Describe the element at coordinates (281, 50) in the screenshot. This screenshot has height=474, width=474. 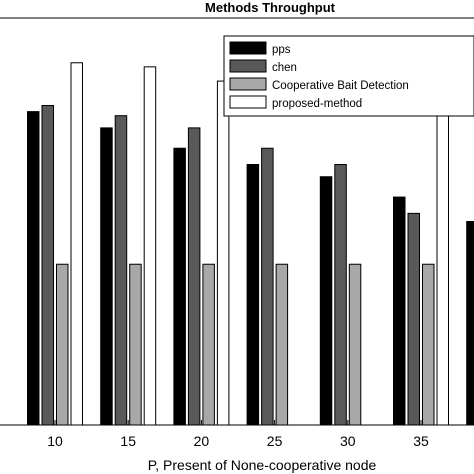
I see `legend-label-pps: pps` at that location.